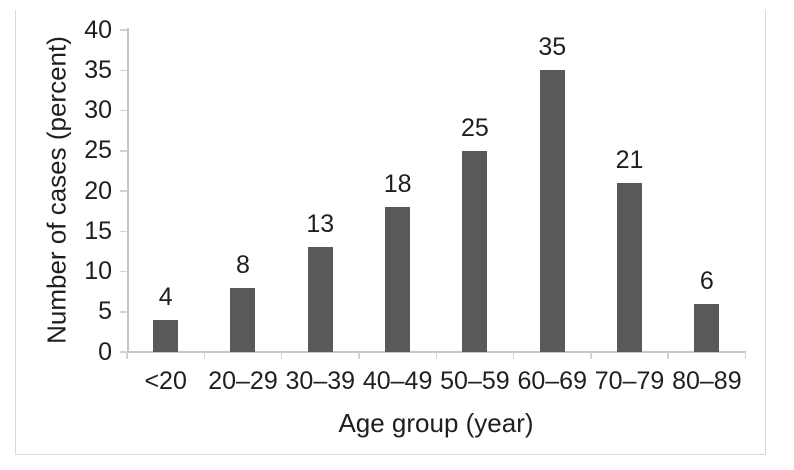 The width and height of the screenshot is (794, 470). Describe the element at coordinates (243, 264) in the screenshot. I see `bar-value-label: 8` at that location.